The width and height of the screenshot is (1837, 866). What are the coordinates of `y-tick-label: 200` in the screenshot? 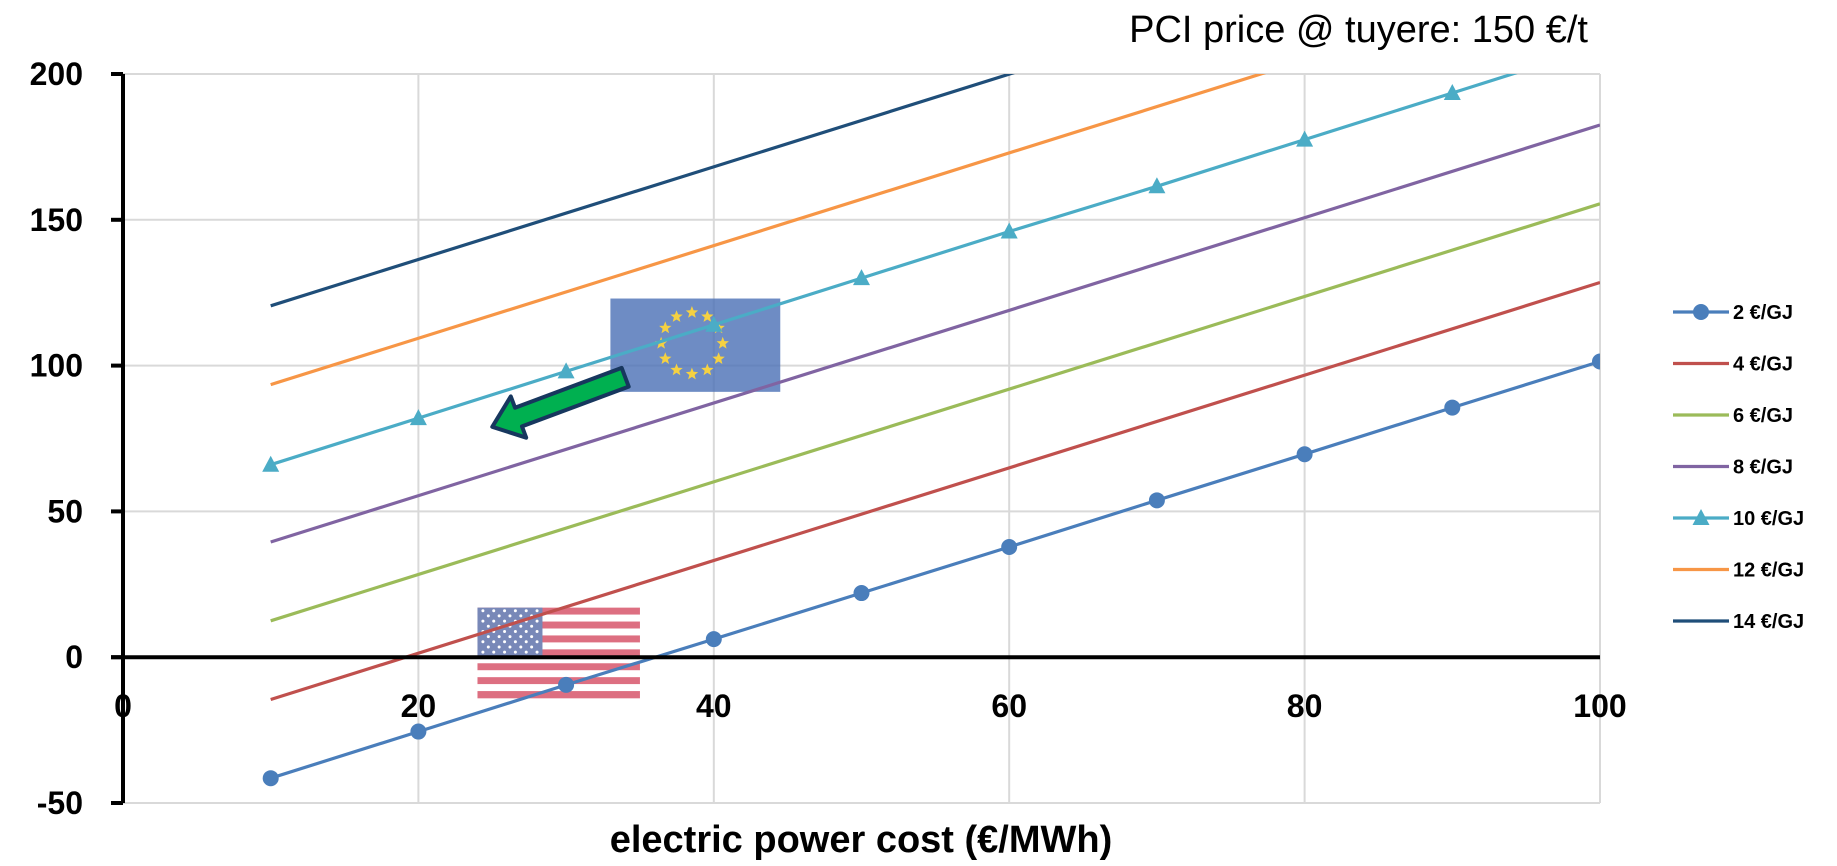 It's located at (56, 74).